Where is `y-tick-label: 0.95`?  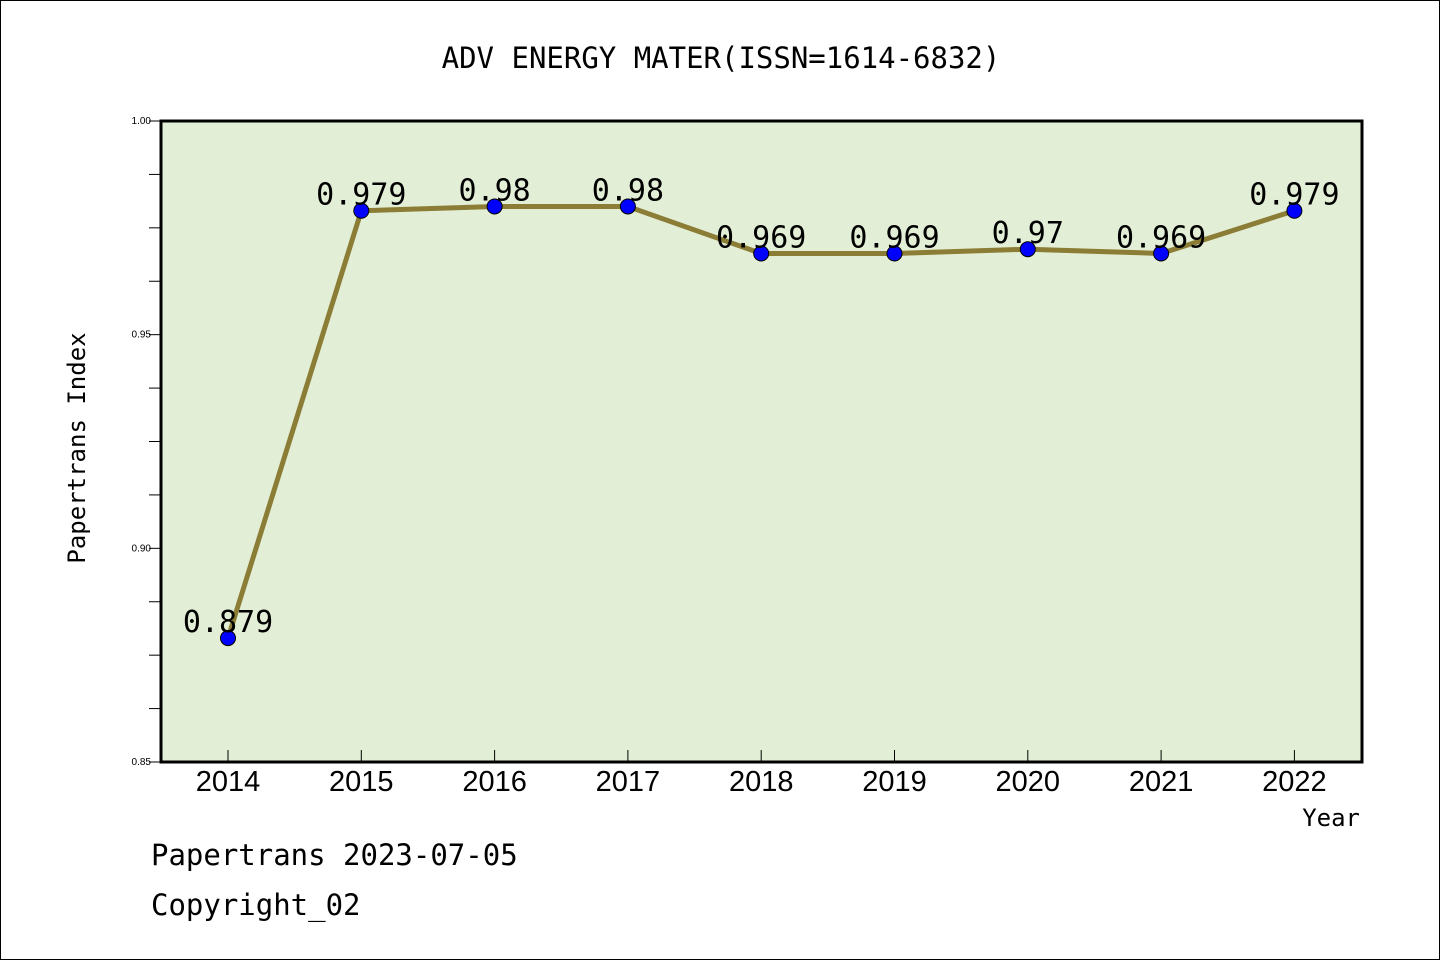
y-tick-label: 0.95 is located at coordinates (142, 335).